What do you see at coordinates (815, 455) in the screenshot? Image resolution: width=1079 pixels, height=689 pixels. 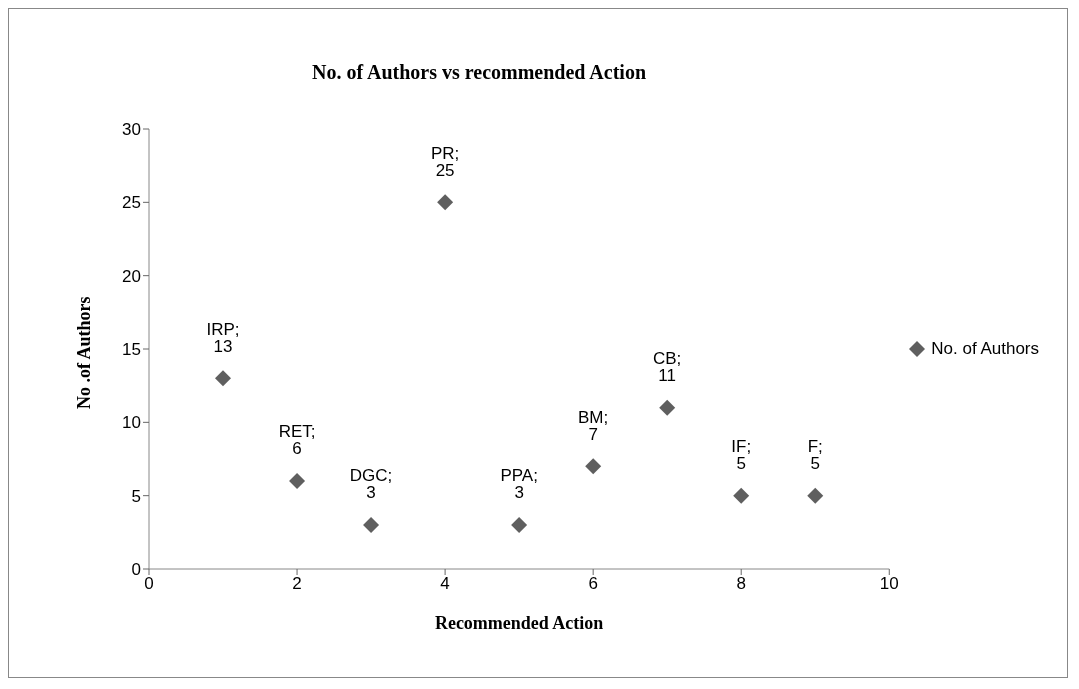 I see `data-label: F; 5` at bounding box center [815, 455].